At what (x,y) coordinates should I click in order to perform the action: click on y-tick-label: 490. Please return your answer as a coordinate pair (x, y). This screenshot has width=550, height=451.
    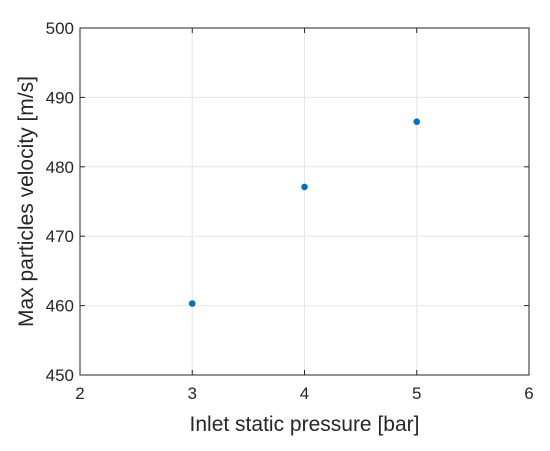
    Looking at the image, I should click on (60, 97).